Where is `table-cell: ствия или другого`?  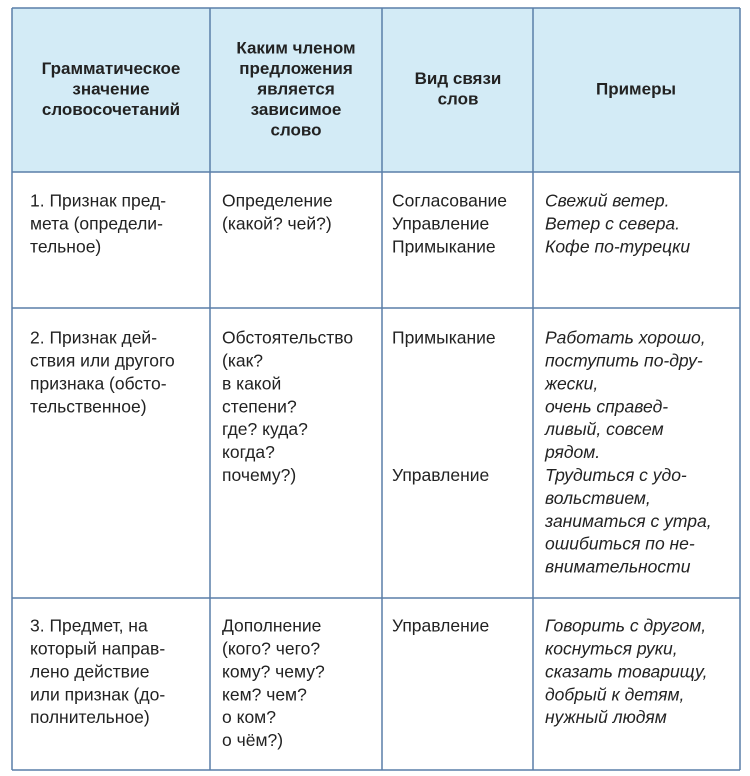 table-cell: ствия или другого is located at coordinates (102, 361).